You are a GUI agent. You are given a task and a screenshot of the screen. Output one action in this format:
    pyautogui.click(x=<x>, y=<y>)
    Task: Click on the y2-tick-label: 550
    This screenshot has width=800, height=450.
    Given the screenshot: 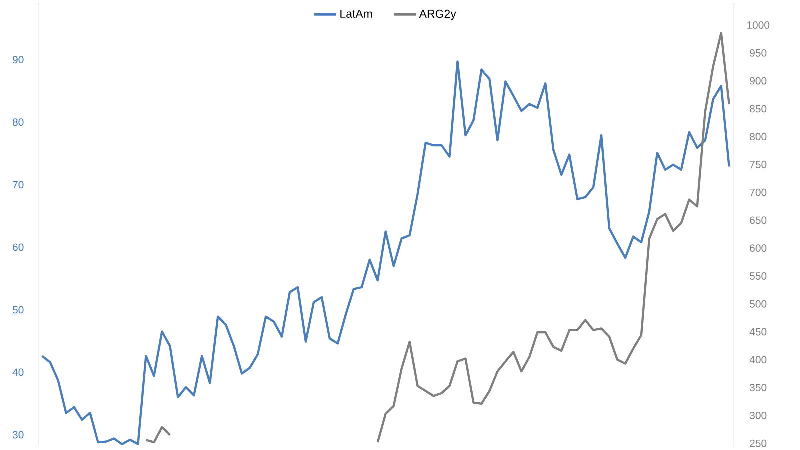 What is the action you would take?
    pyautogui.click(x=758, y=276)
    